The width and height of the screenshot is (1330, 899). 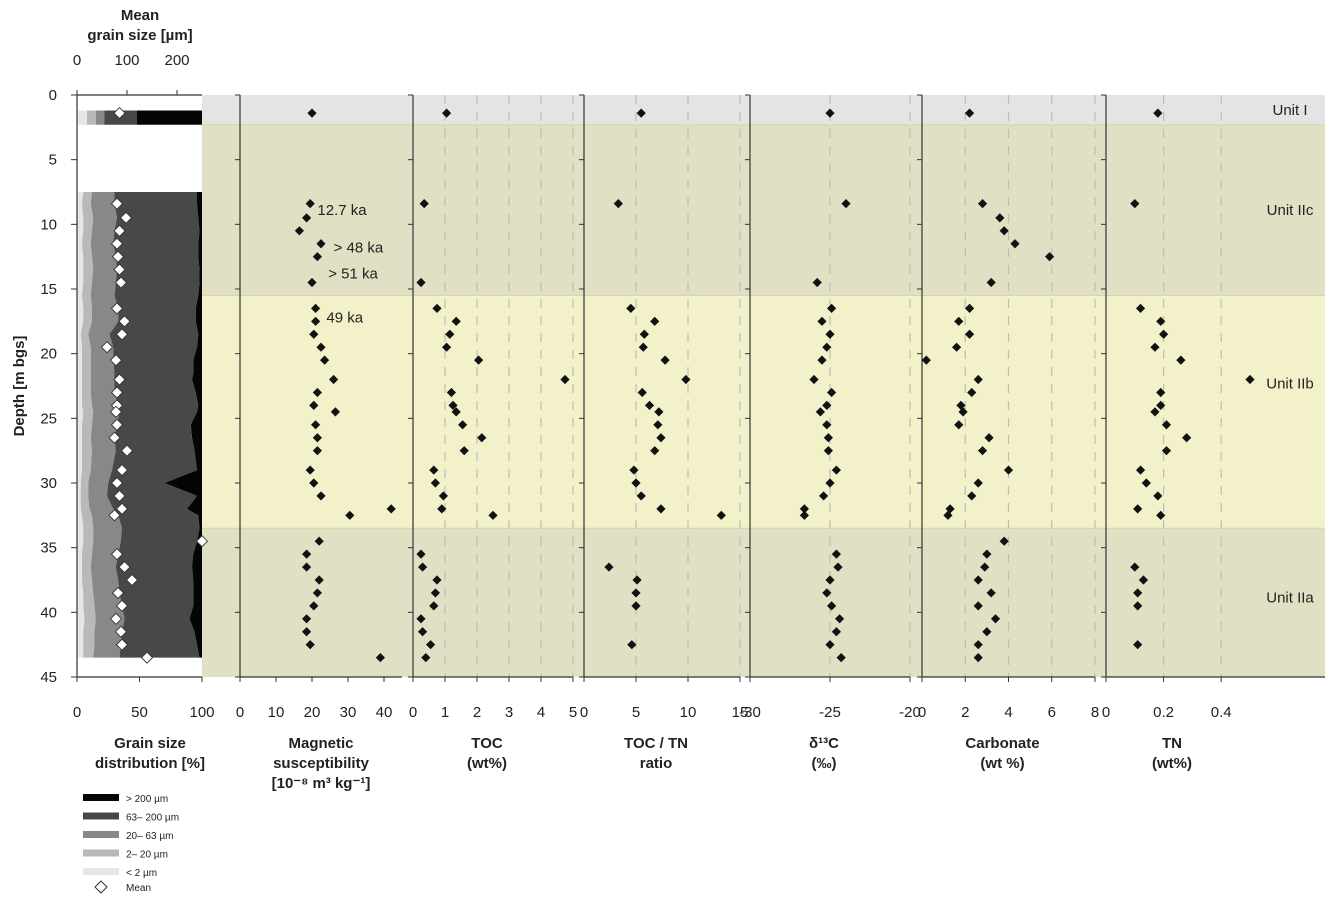 I want to click on grain-size-axis-label: distribution [%], so click(x=150, y=763).